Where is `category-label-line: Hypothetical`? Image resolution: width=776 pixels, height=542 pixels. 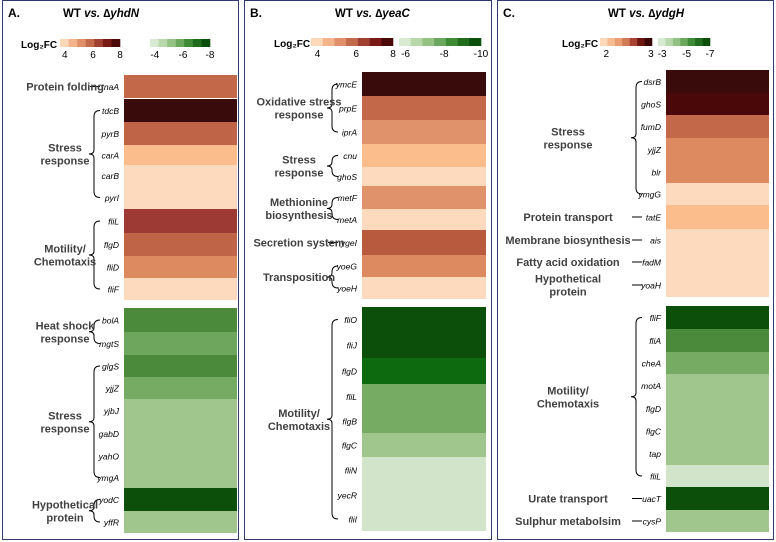
category-label-line: Hypothetical is located at coordinates (65, 505).